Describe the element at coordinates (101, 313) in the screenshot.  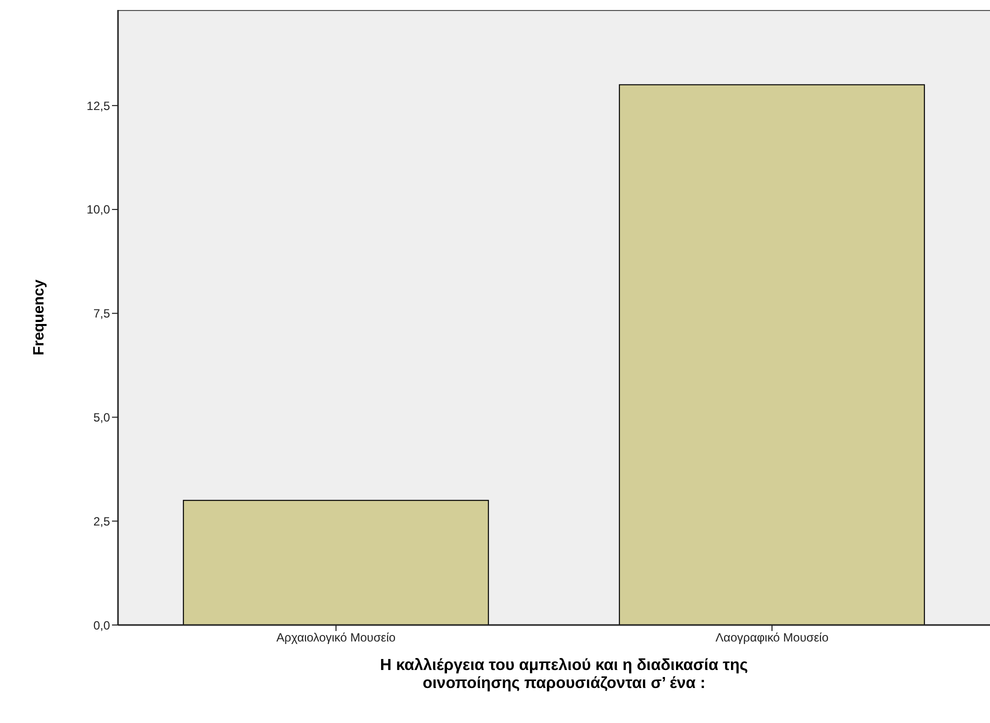
I see `y-tick-label: 7,5` at that location.